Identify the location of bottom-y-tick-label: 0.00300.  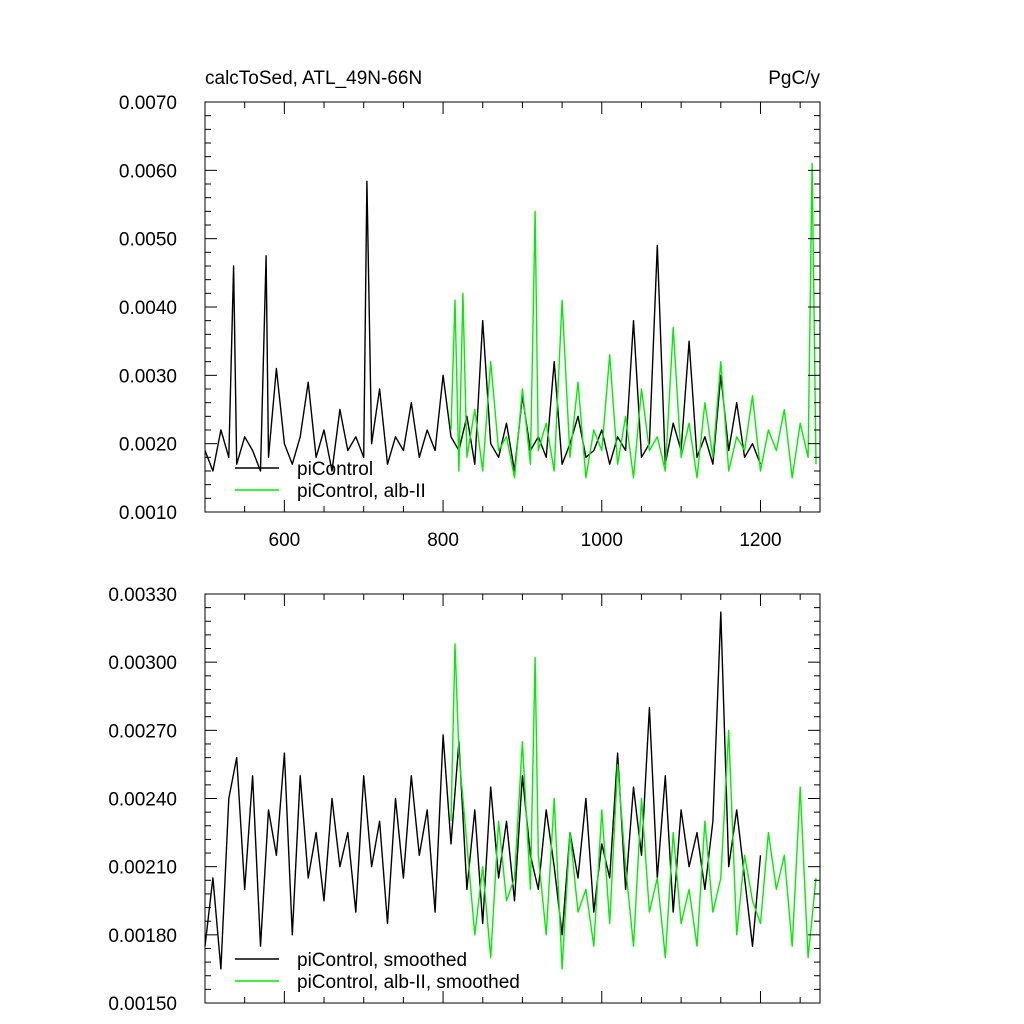
(142, 663).